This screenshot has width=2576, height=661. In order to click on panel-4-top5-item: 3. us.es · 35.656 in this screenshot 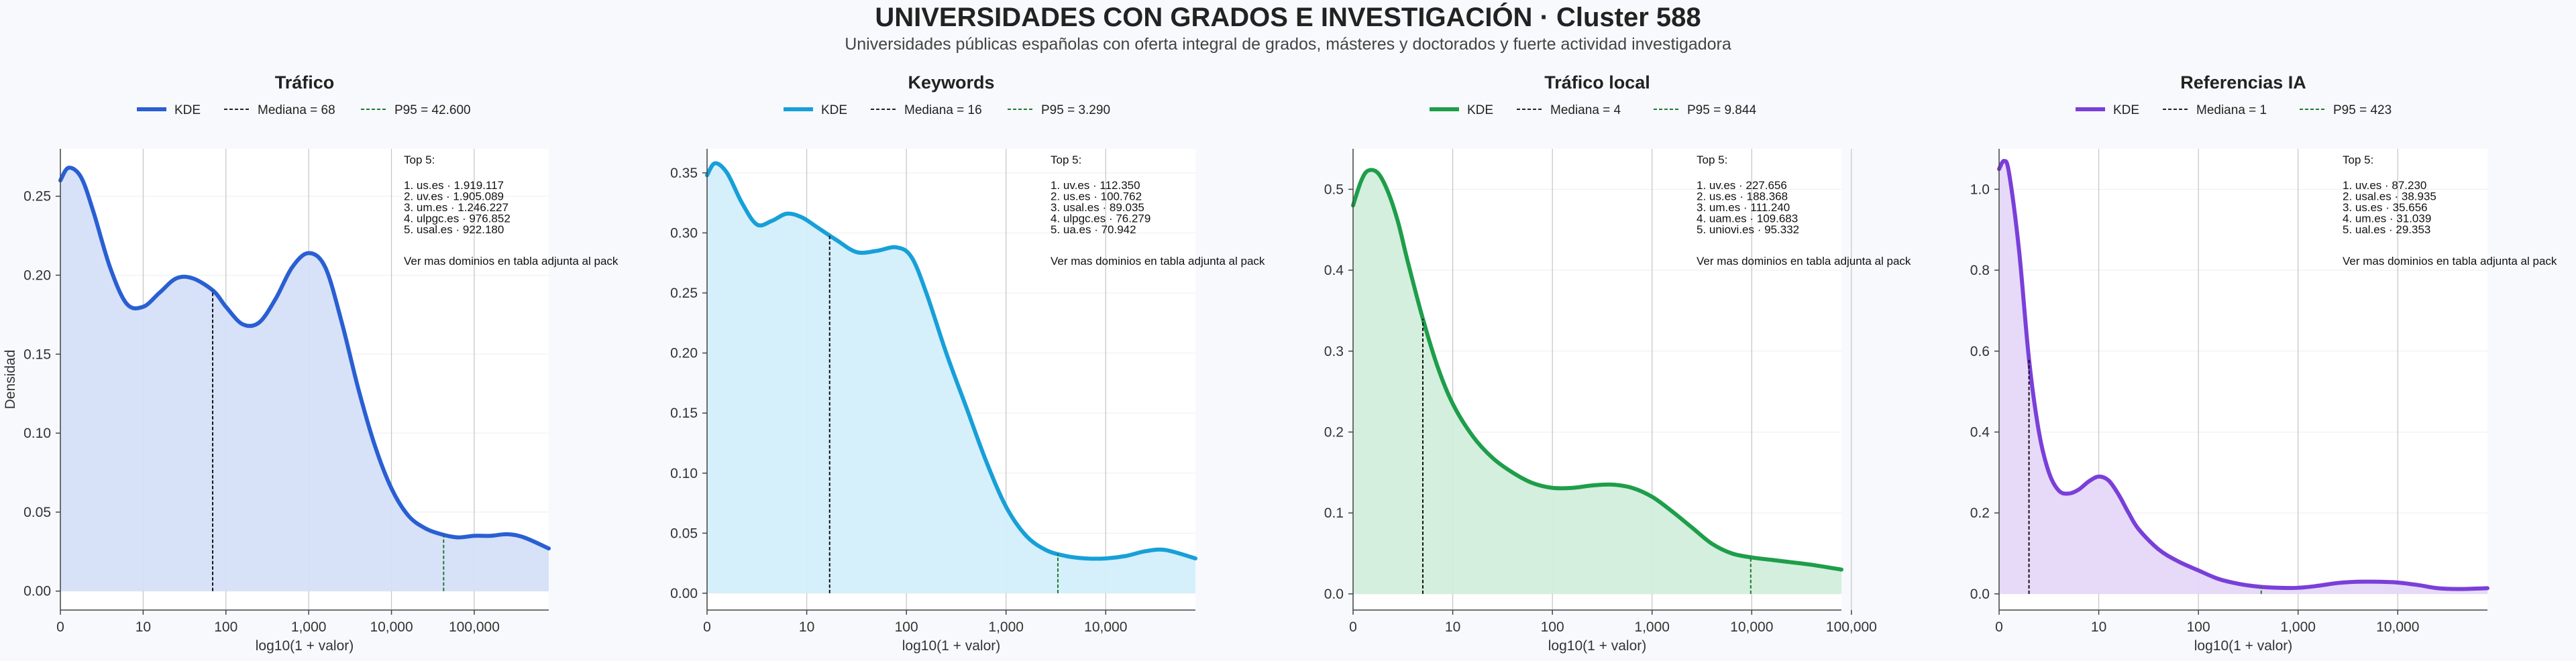, I will do `click(2385, 207)`.